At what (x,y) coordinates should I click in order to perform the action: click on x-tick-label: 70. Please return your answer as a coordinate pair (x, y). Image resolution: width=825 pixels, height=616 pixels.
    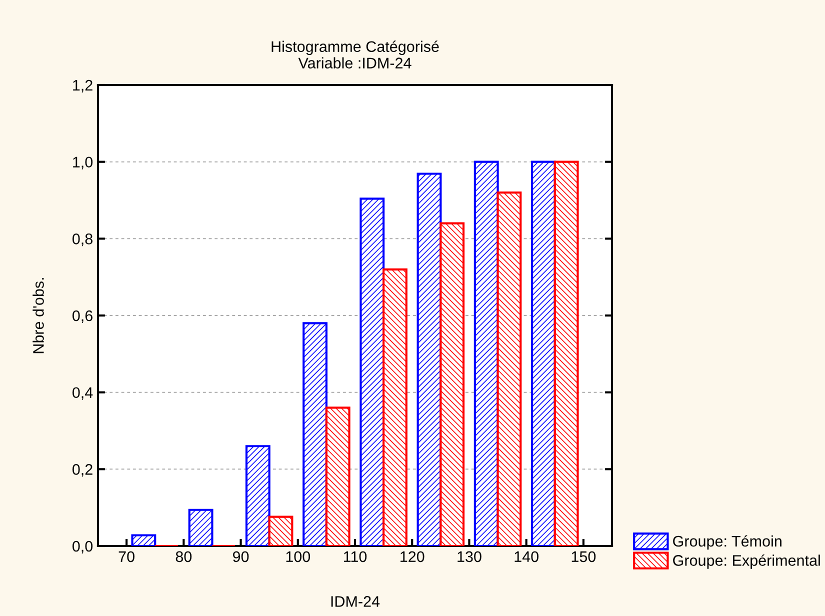
    Looking at the image, I should click on (126, 556).